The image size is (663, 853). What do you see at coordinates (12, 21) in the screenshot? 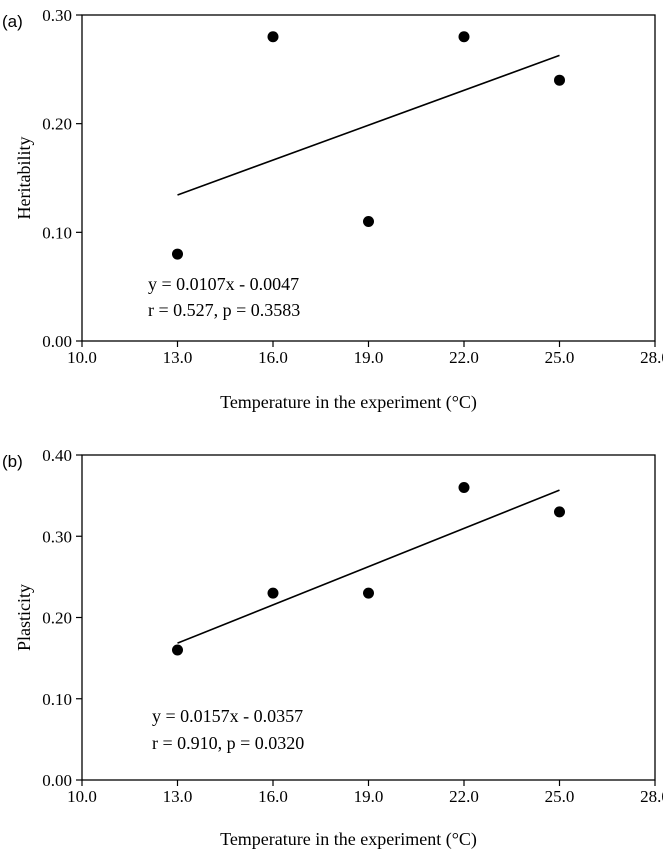
I see `panel-label: (a)` at bounding box center [12, 21].